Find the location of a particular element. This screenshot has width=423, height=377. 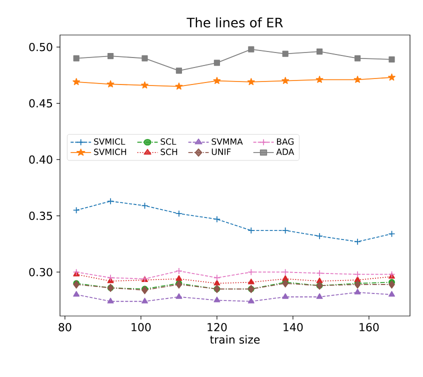

y-tick-label: 0.35 is located at coordinates (40, 216).